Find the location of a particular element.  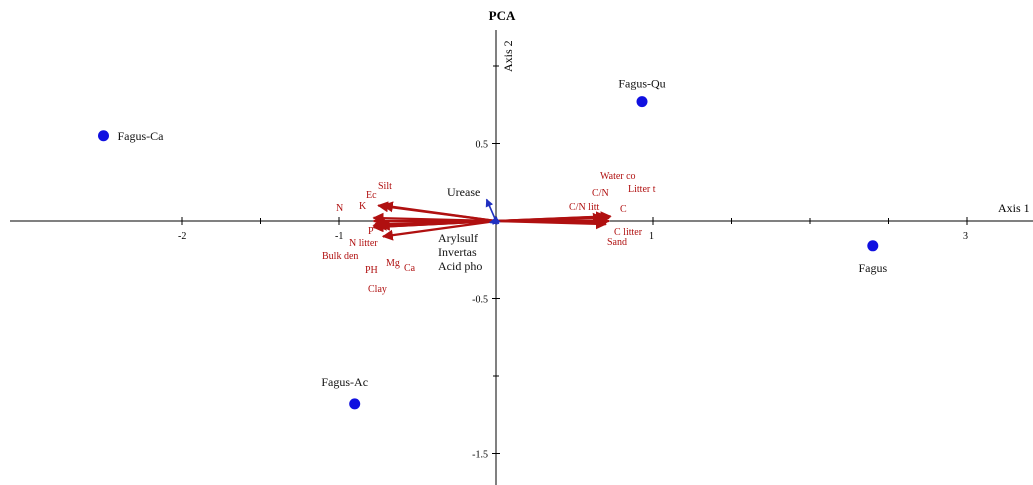

variable-label: Bulk den is located at coordinates (340, 256).